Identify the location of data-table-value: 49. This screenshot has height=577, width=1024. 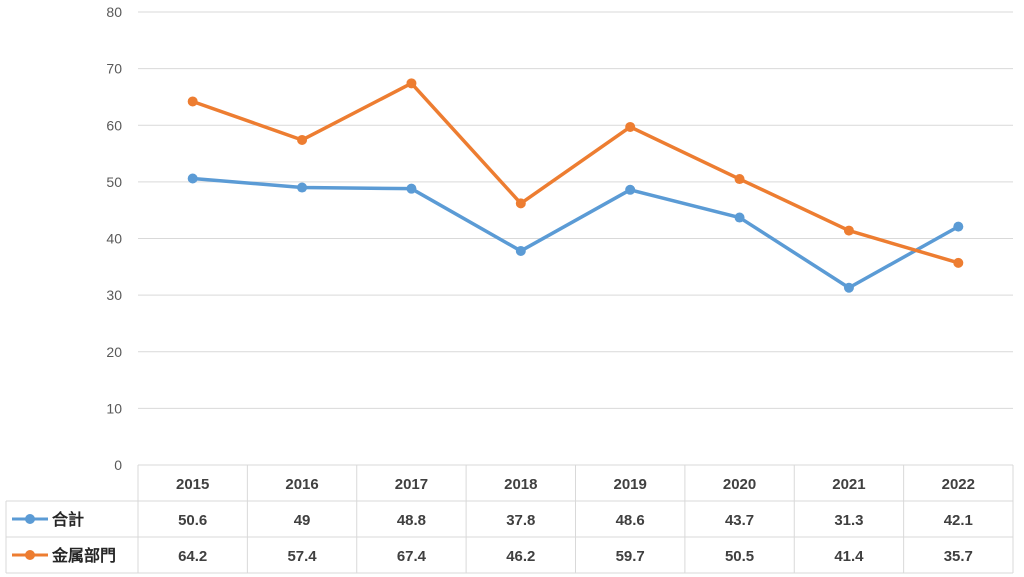
(302, 520).